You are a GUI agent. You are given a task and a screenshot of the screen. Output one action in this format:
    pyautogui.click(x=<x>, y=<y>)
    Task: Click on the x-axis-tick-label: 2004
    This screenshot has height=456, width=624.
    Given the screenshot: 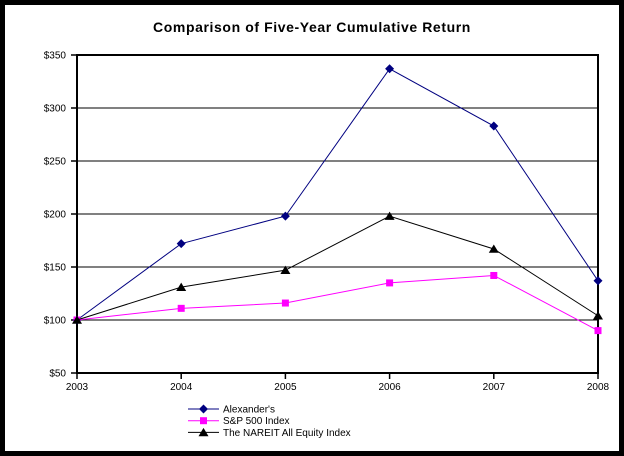 What is the action you would take?
    pyautogui.click(x=181, y=387)
    